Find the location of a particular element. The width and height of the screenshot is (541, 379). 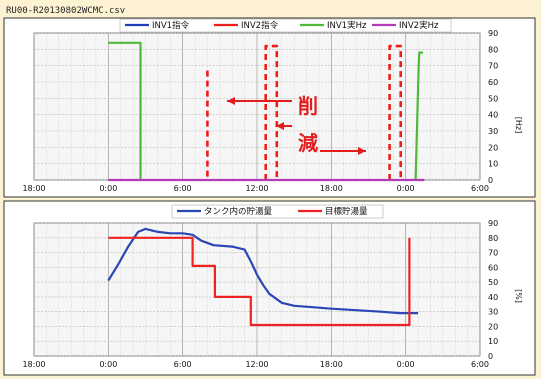

top-chart-legend: INV1指令 INV2指令 INV1実Hz INV2実Hz is located at coordinates (285, 25).